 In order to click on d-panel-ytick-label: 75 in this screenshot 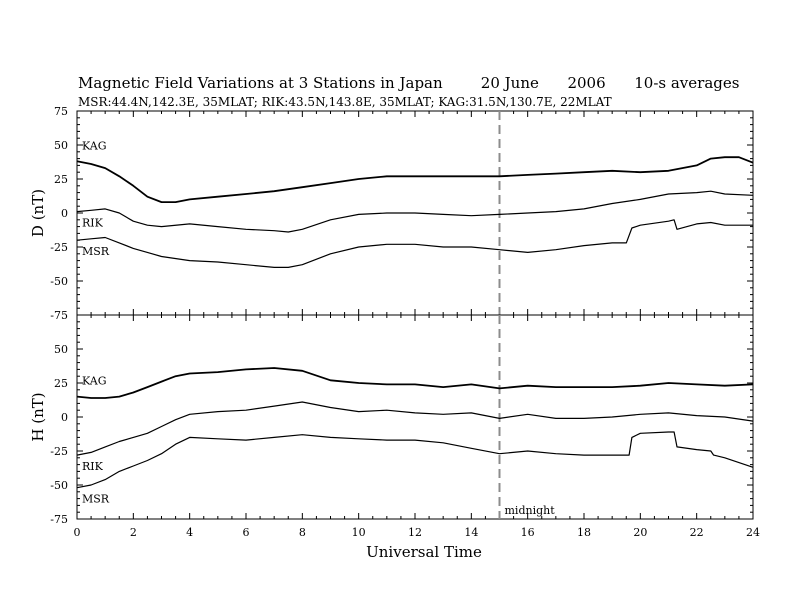, I will do `click(61, 111)`.